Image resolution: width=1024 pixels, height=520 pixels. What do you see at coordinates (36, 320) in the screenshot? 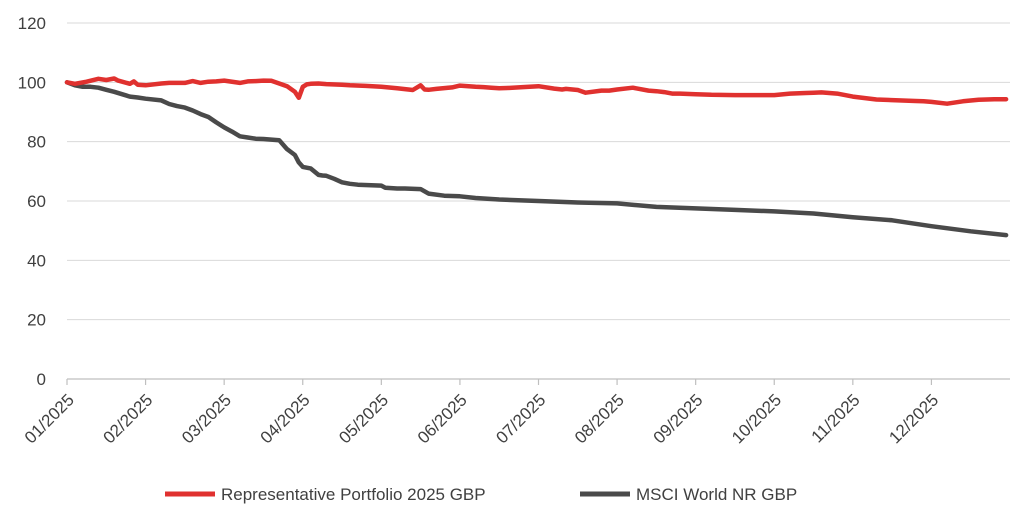
I see `y-tick-label: 20` at bounding box center [36, 320].